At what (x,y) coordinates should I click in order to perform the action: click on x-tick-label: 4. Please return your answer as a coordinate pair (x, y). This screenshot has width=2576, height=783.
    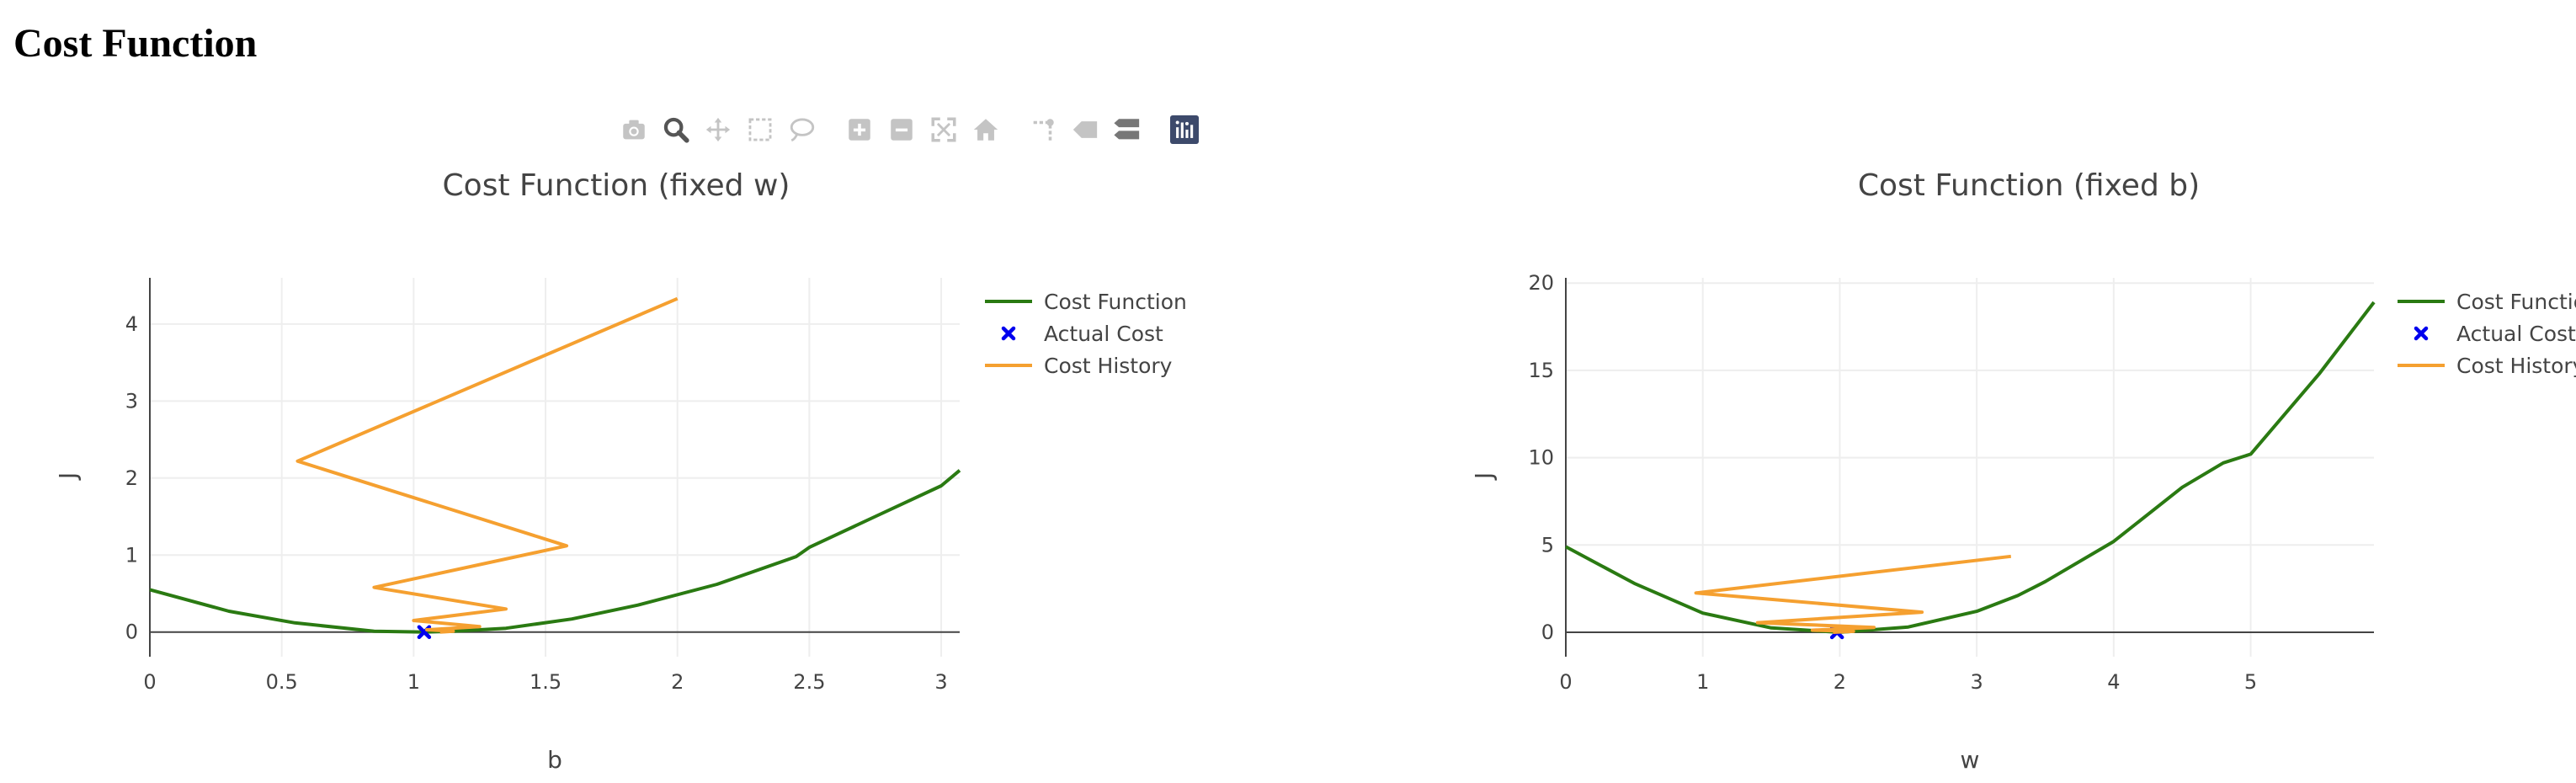
    Looking at the image, I should click on (2114, 682).